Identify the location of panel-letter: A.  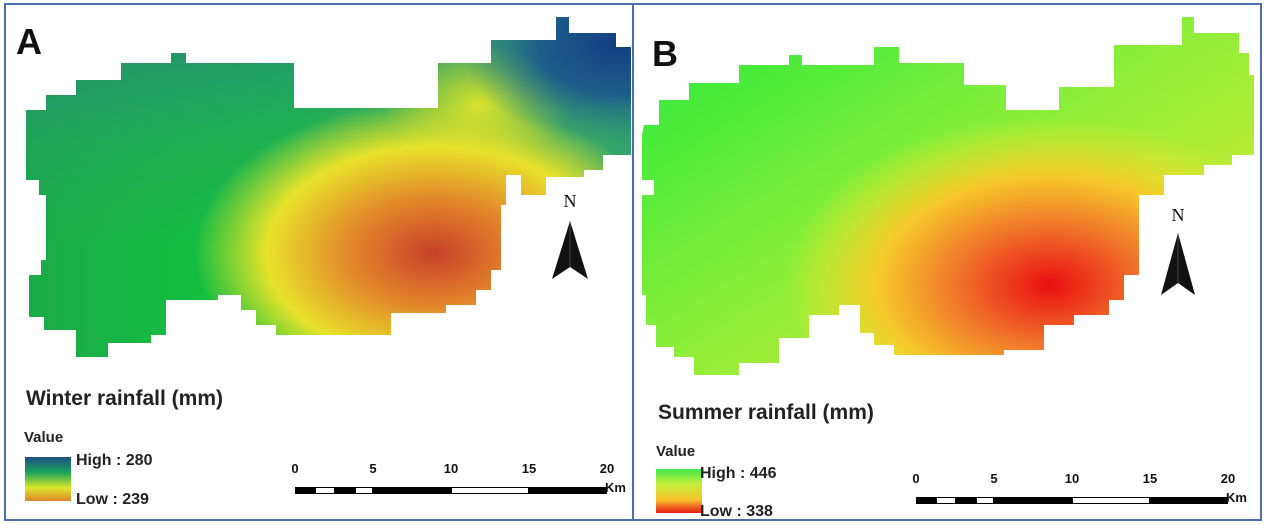
(29, 41).